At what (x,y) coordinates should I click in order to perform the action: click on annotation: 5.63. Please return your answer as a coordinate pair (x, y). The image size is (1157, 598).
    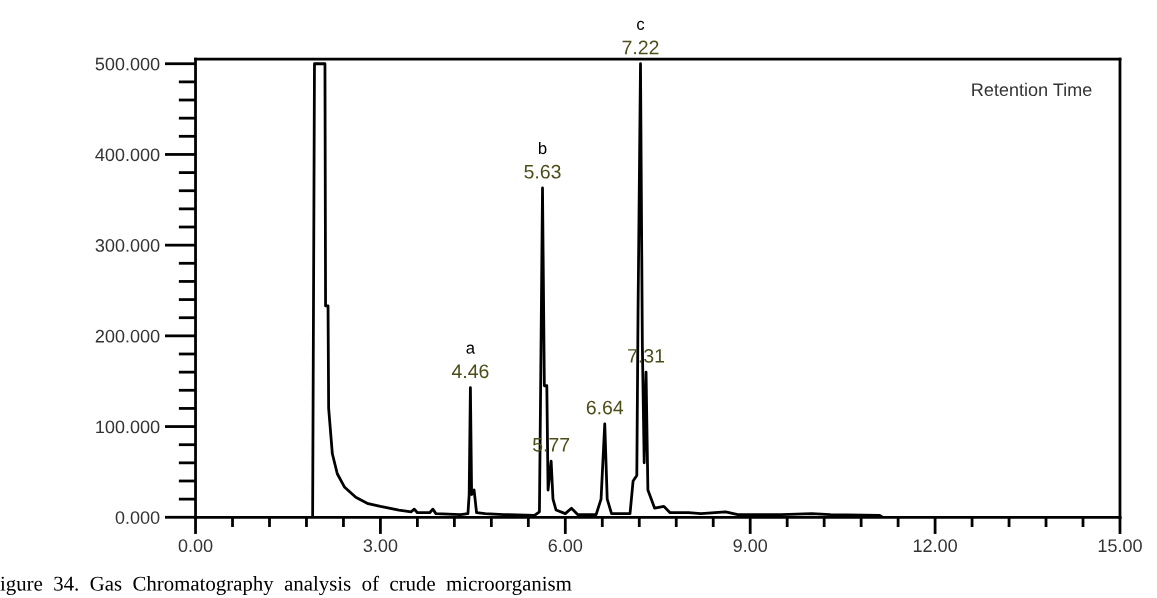
    Looking at the image, I should click on (542, 171).